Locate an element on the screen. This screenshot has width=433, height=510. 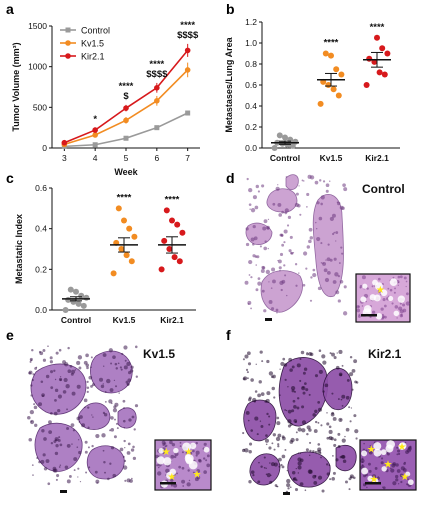
y-tick-label: 0.8 is located at coordinates (251, 64).